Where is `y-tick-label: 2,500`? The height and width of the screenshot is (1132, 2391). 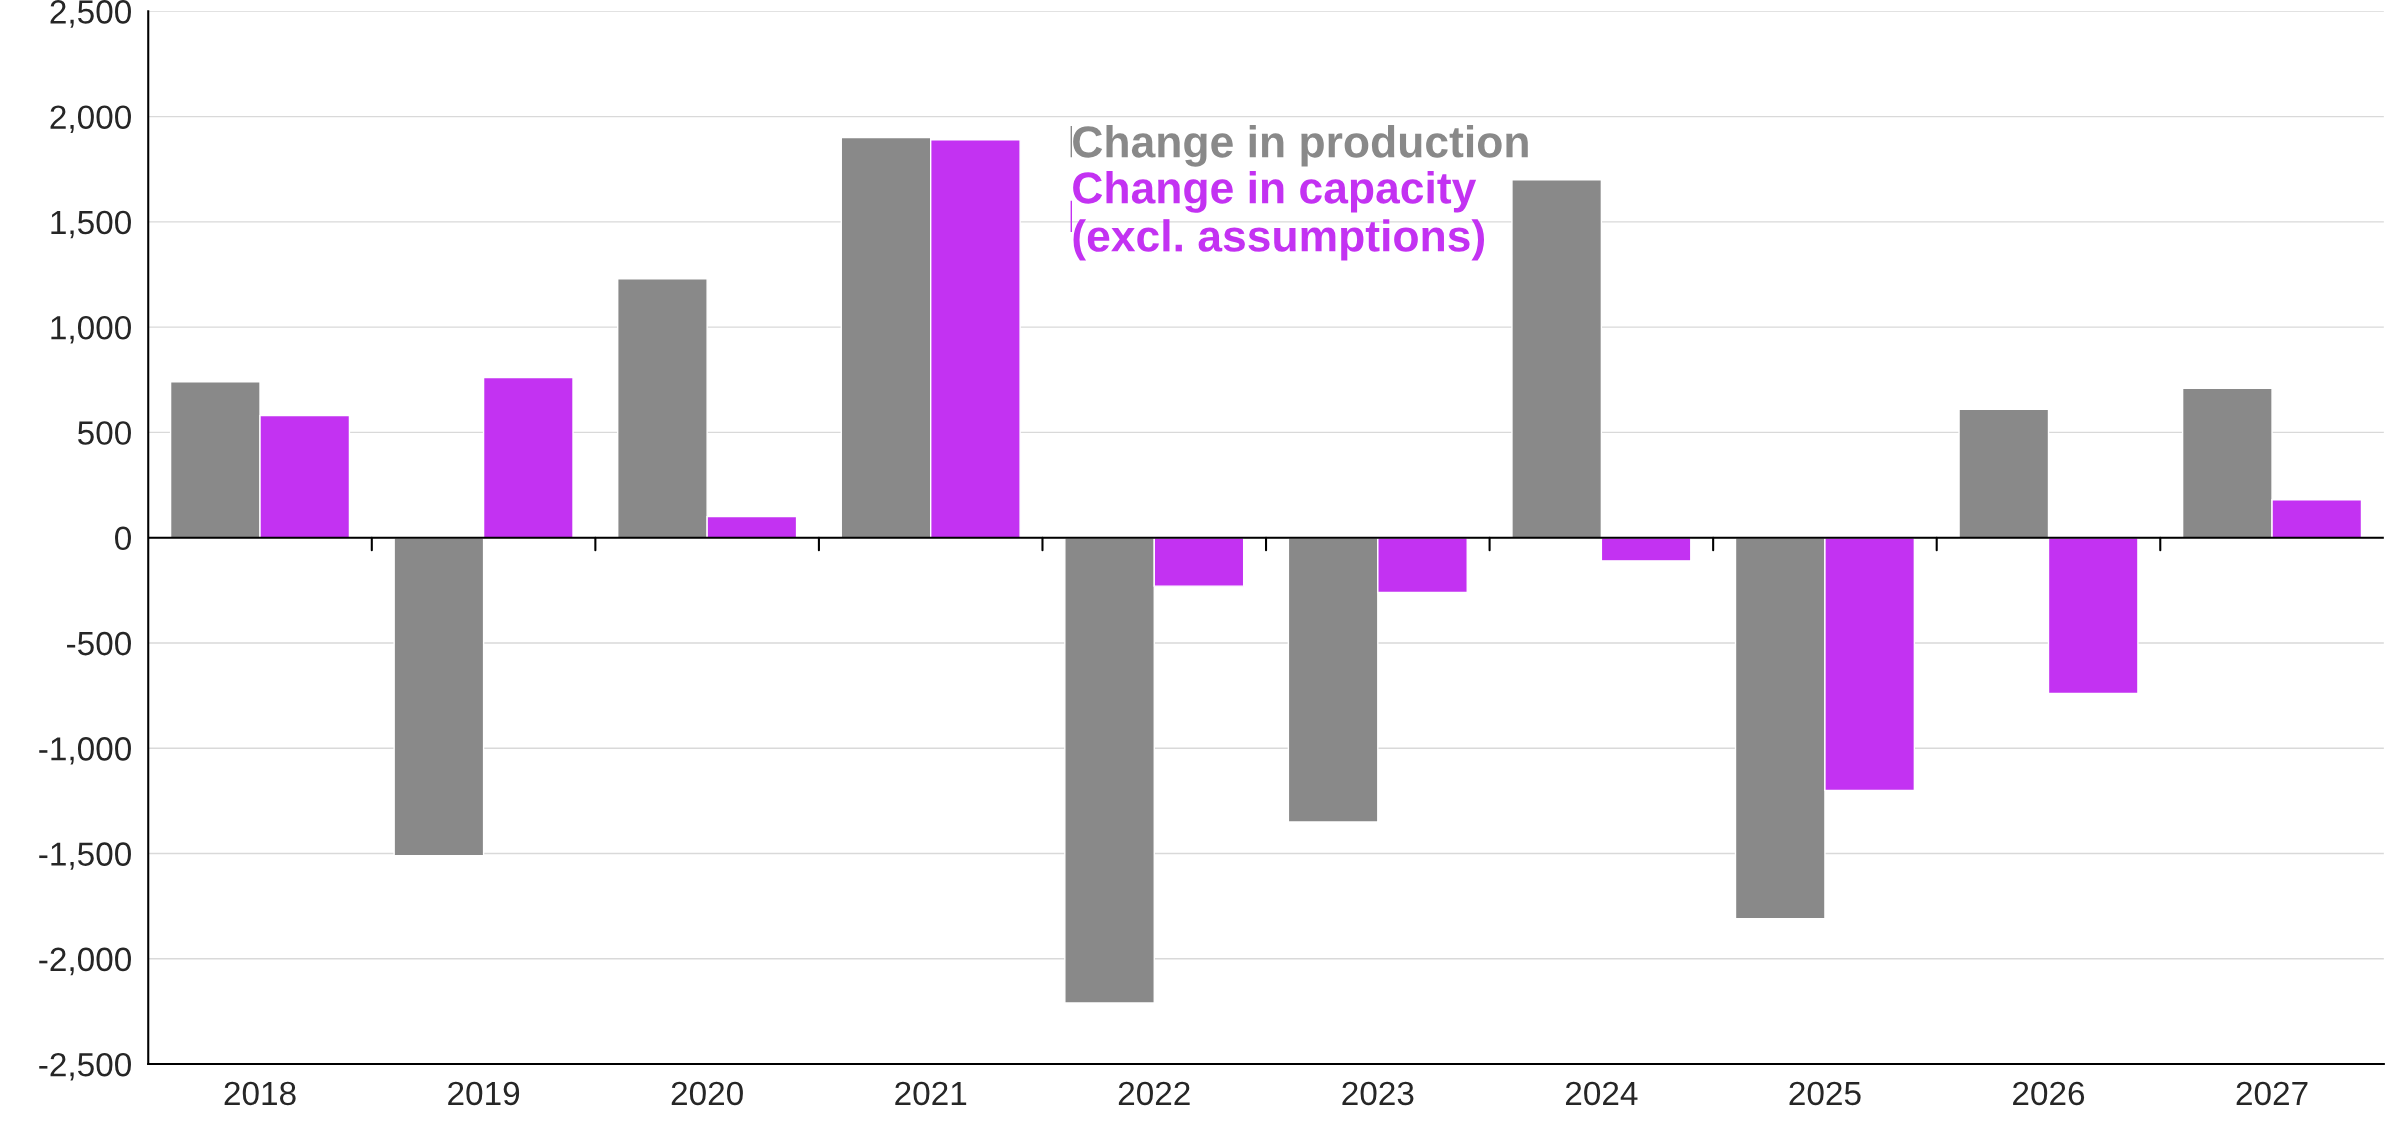
y-tick-label: 2,500 is located at coordinates (90, 14).